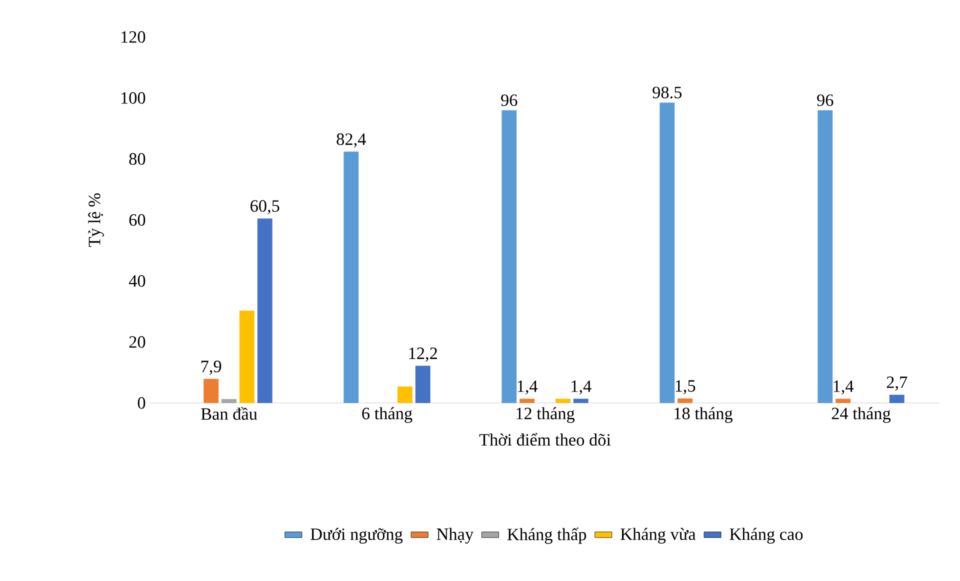 The image size is (960, 581). I want to click on legend-label: Dưới ngưỡng, so click(356, 536).